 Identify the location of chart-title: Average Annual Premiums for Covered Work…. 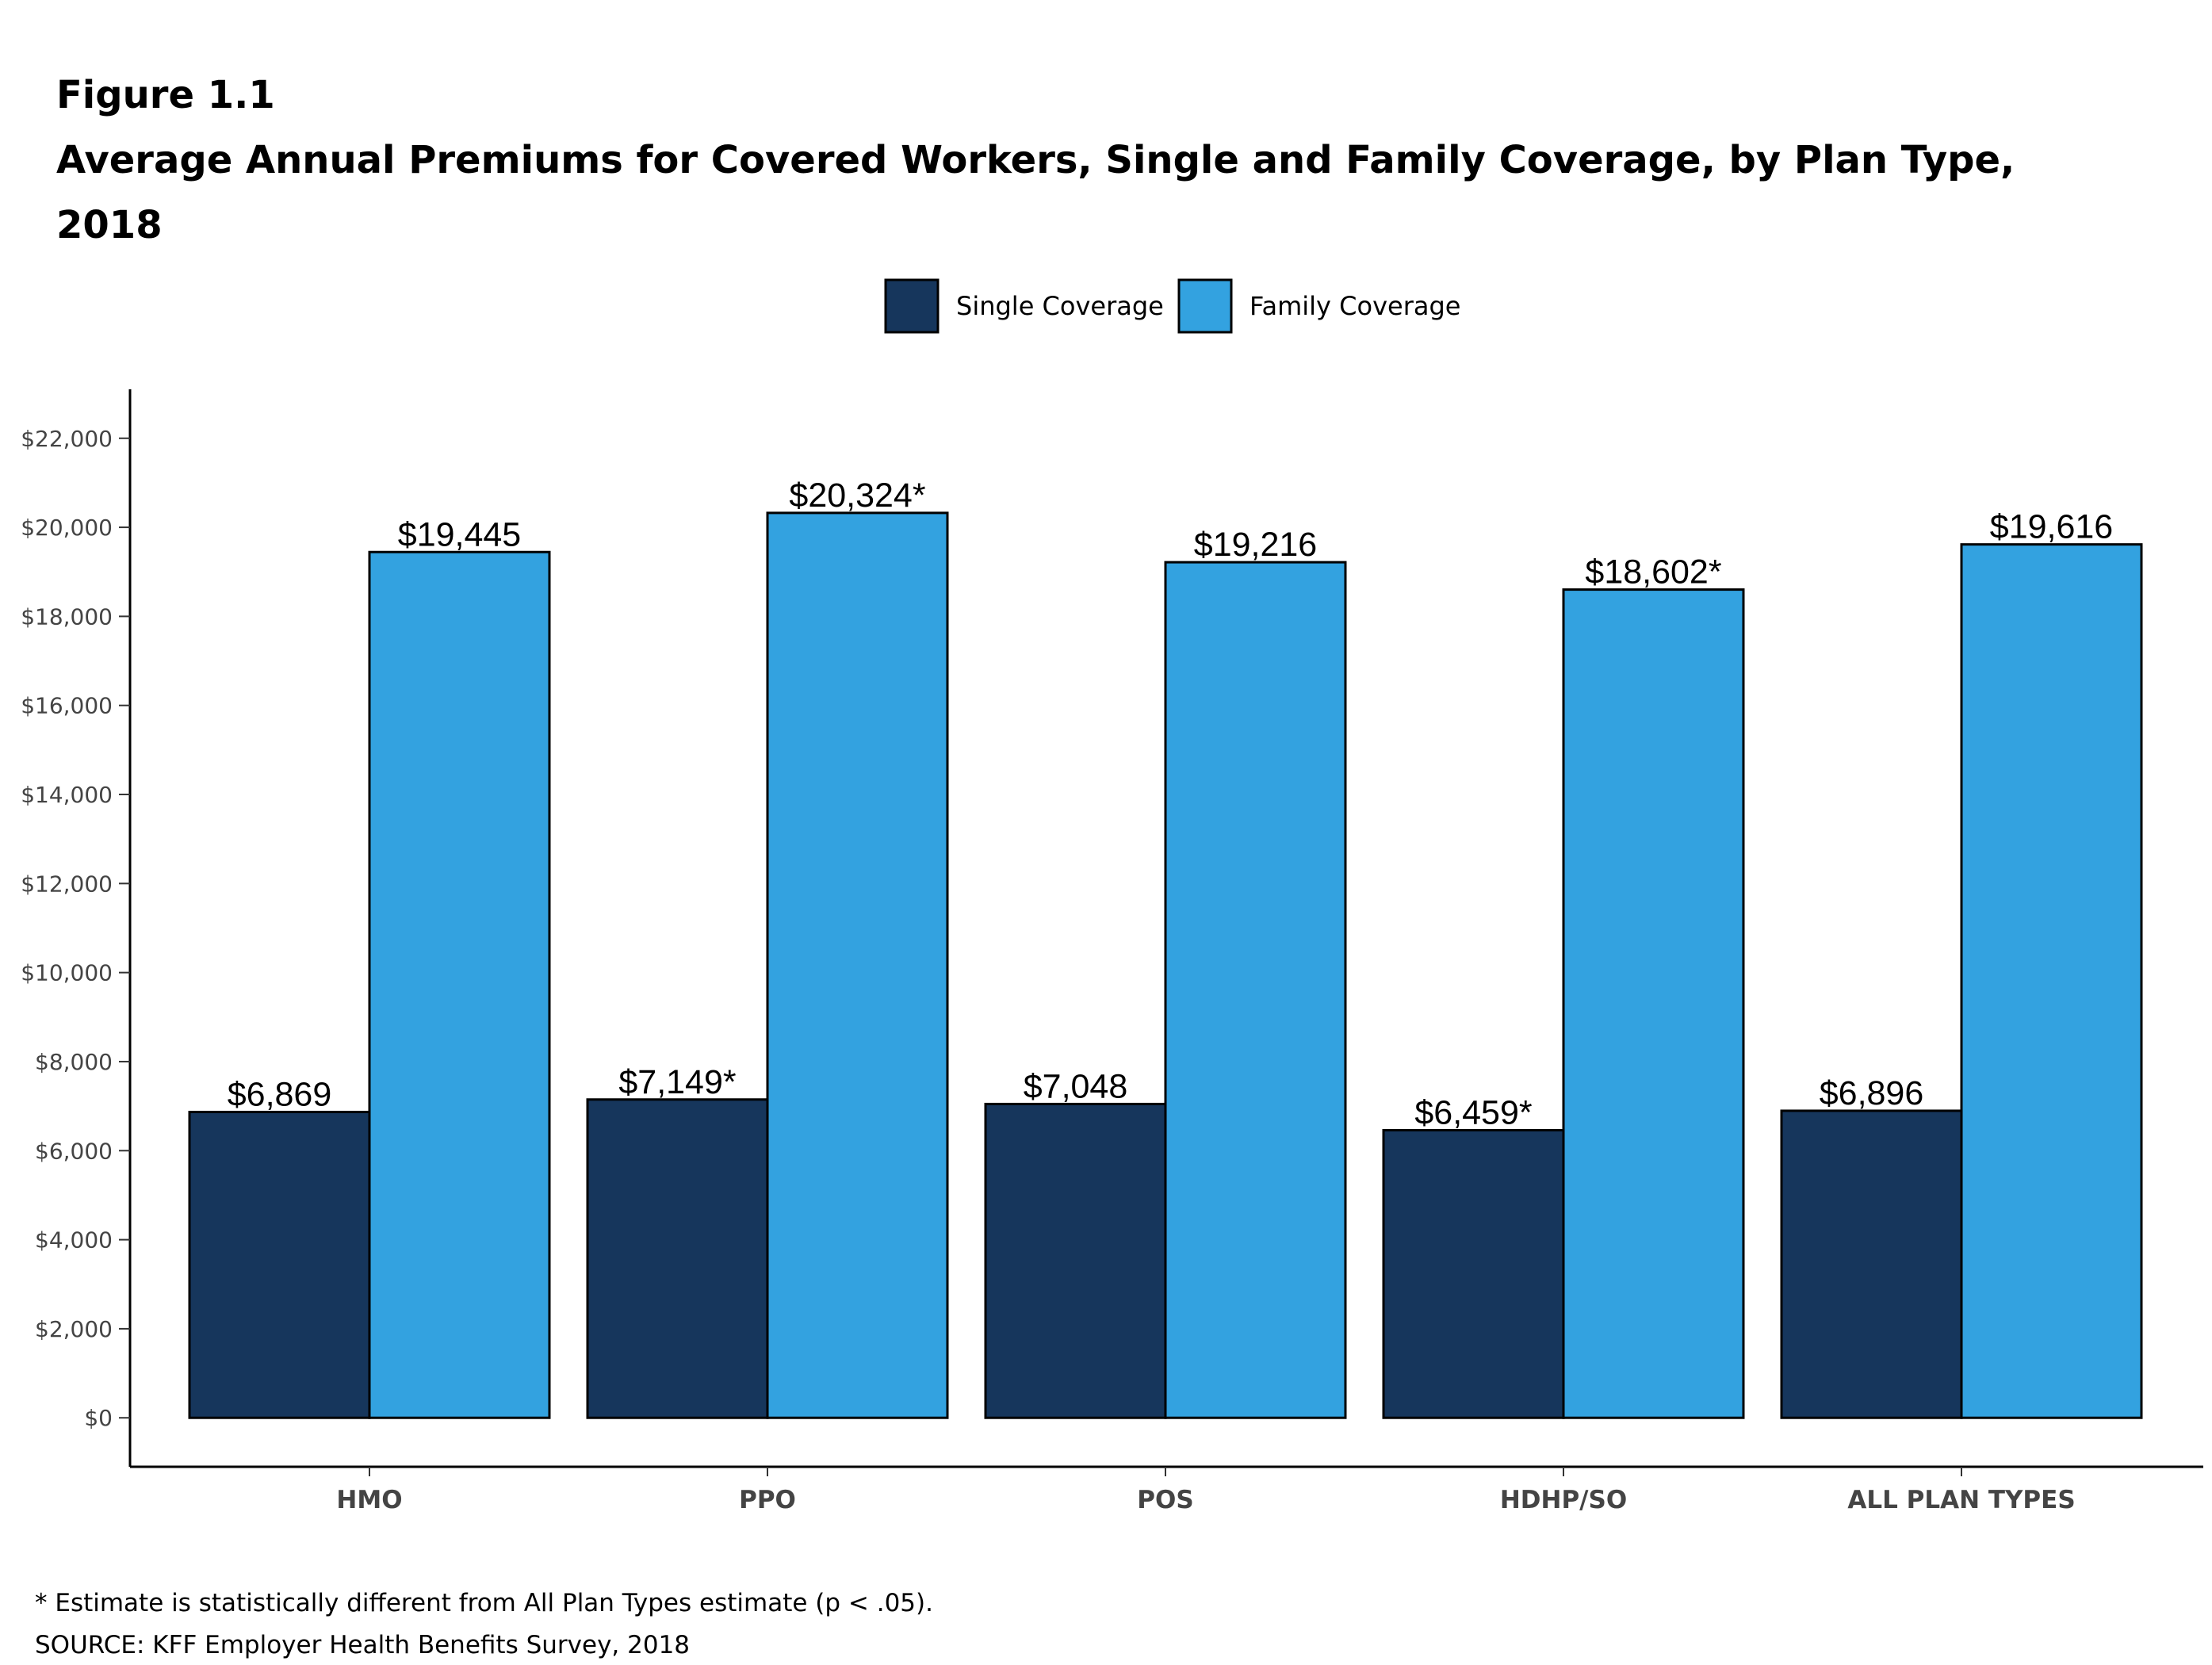
(1035, 160).